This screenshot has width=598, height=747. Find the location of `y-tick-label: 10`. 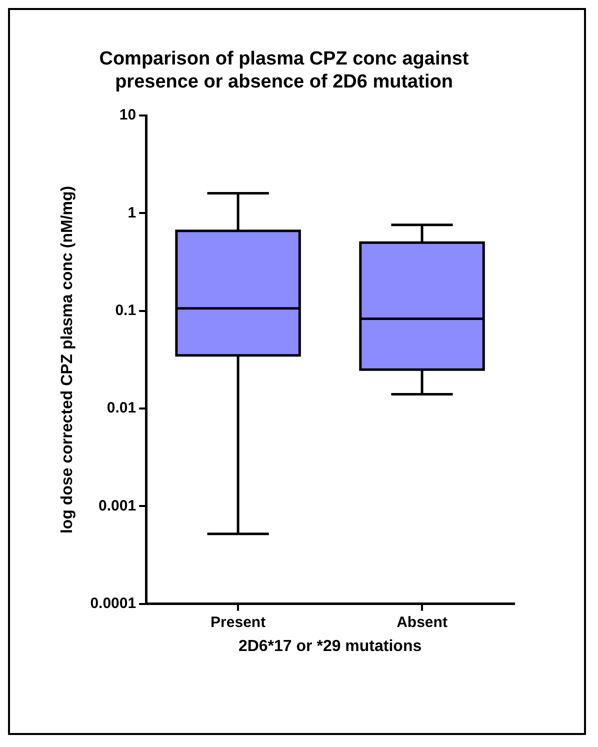

y-tick-label: 10 is located at coordinates (127, 115).